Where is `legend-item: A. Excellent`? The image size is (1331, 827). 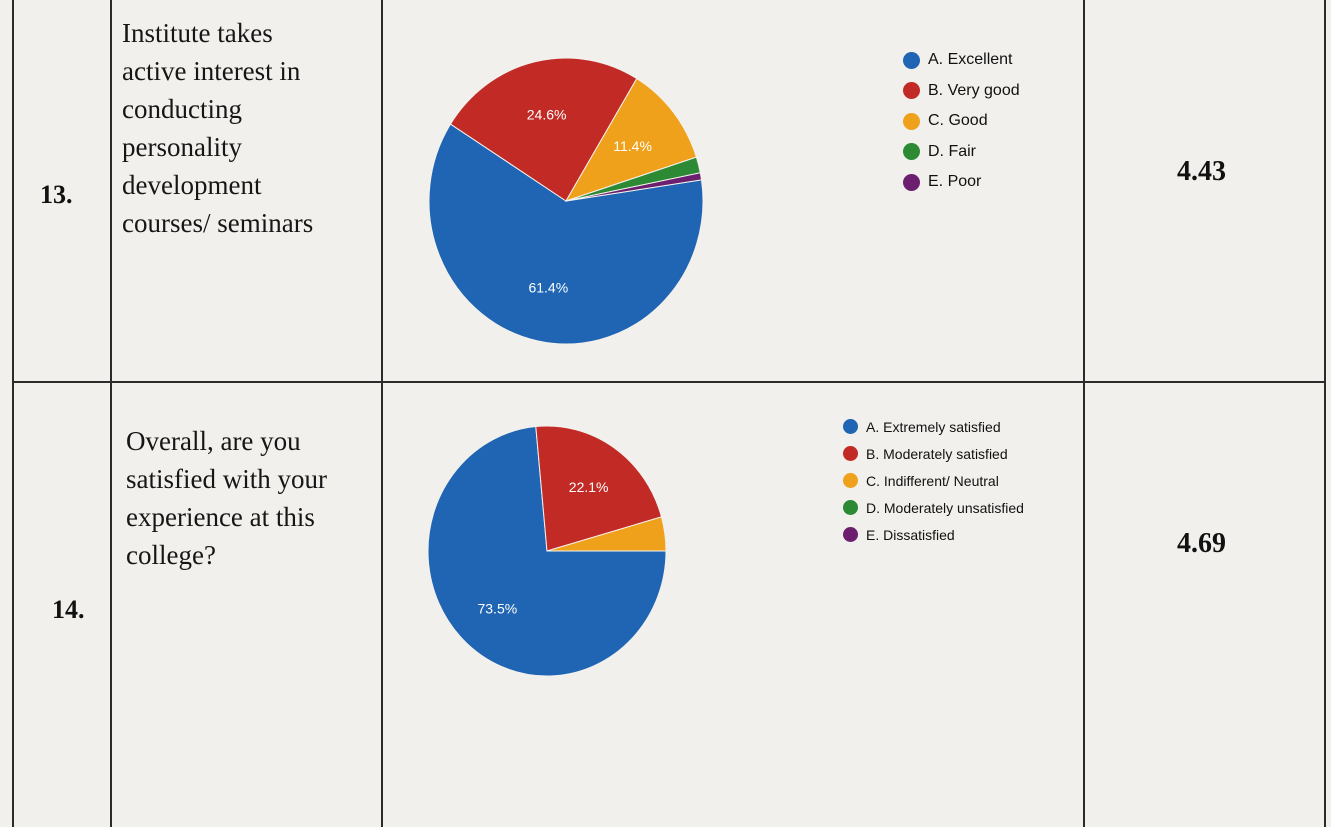 legend-item: A. Excellent is located at coordinates (961, 60).